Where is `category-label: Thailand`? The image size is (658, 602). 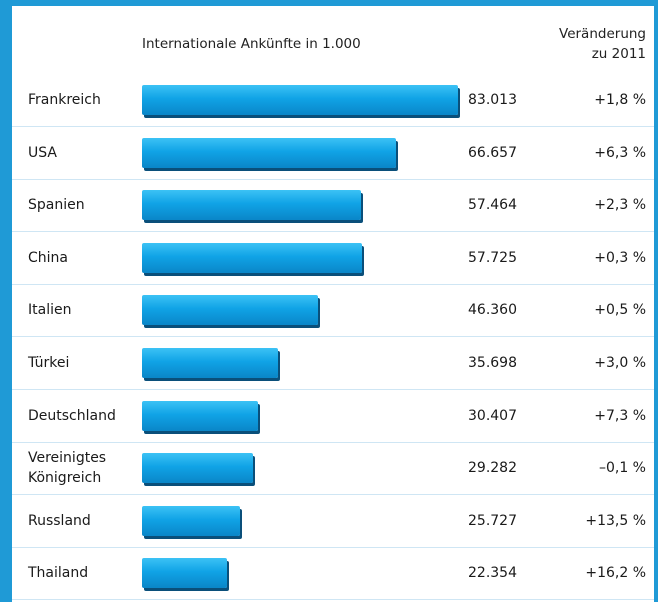 category-label: Thailand is located at coordinates (58, 573).